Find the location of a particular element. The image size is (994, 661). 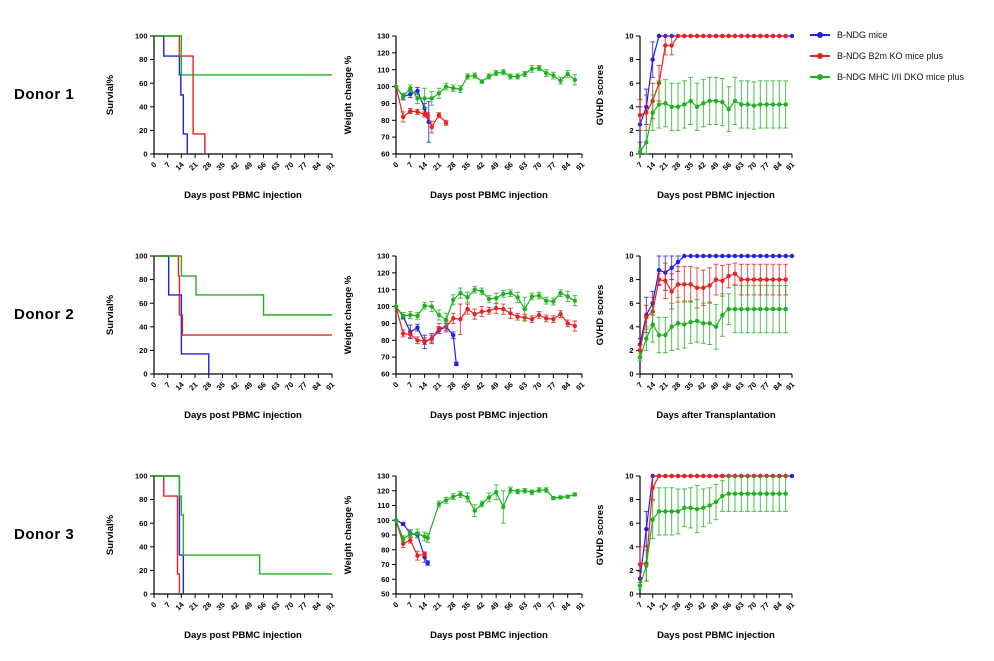

svg-text: Days post PBMC injection is located at coordinates (243, 415).